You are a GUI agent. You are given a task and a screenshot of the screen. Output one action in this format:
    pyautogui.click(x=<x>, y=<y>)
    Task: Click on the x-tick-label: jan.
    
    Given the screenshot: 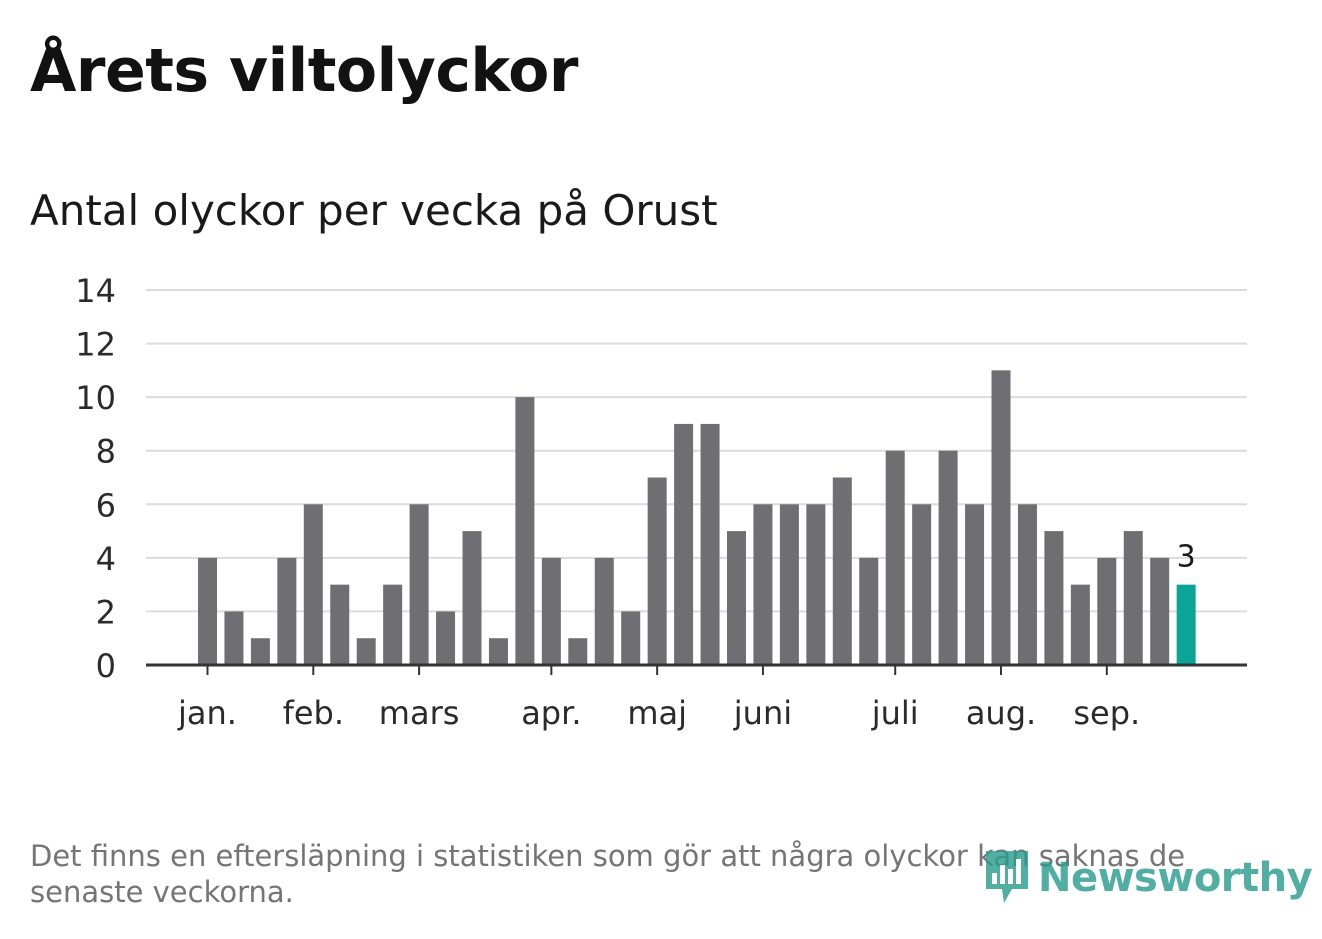 What is the action you would take?
    pyautogui.click(x=207, y=713)
    